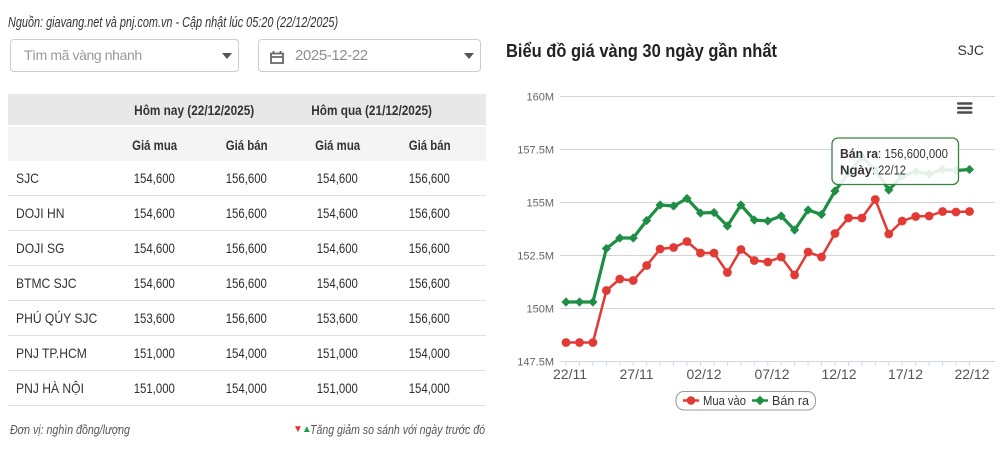 The image size is (1000, 458). Describe the element at coordinates (971, 50) in the screenshot. I see `svg-text: SJC` at that location.